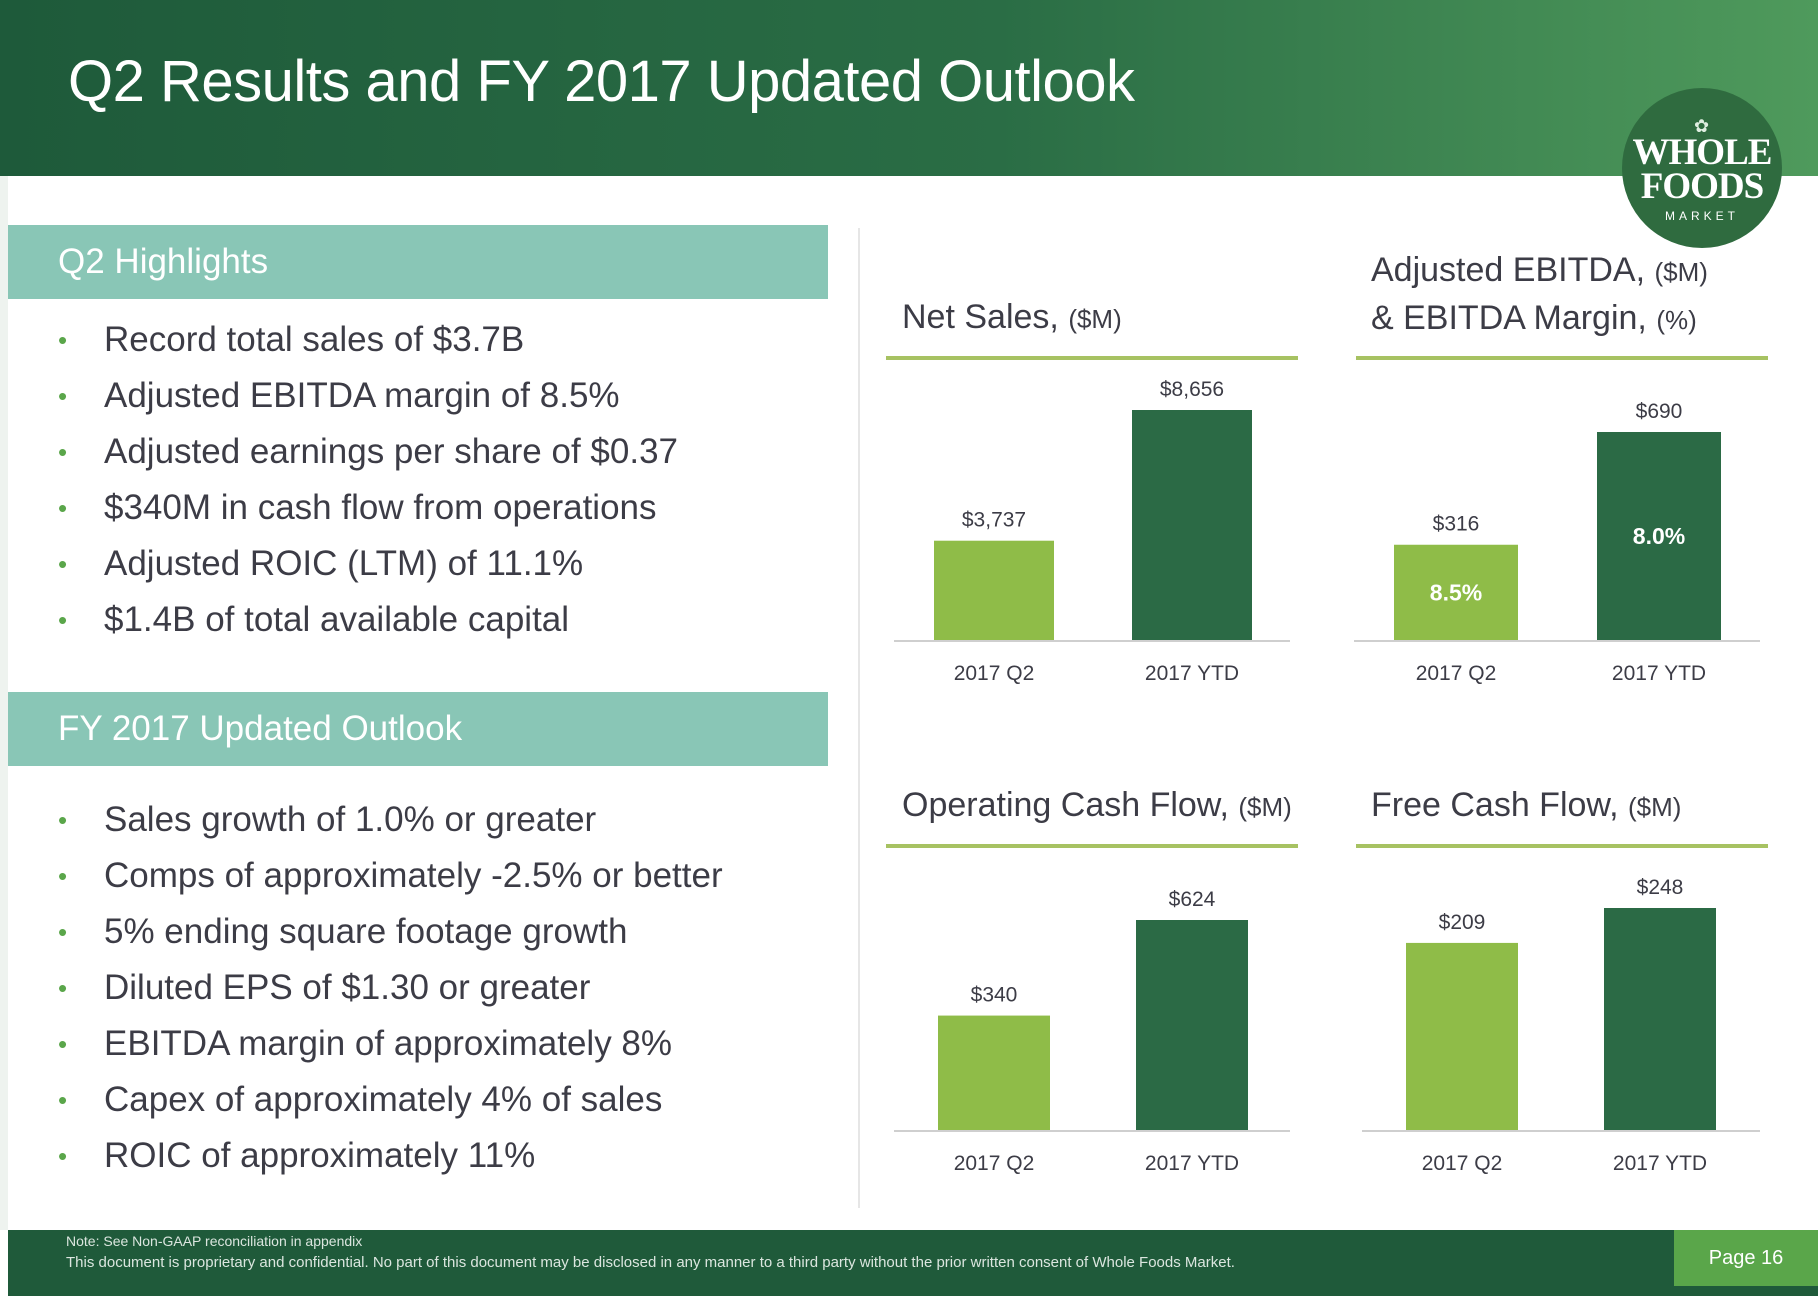 The image size is (1818, 1296). What do you see at coordinates (418, 729) in the screenshot?
I see `fy-outlook-heading: FY 2017 Updated Outlook` at bounding box center [418, 729].